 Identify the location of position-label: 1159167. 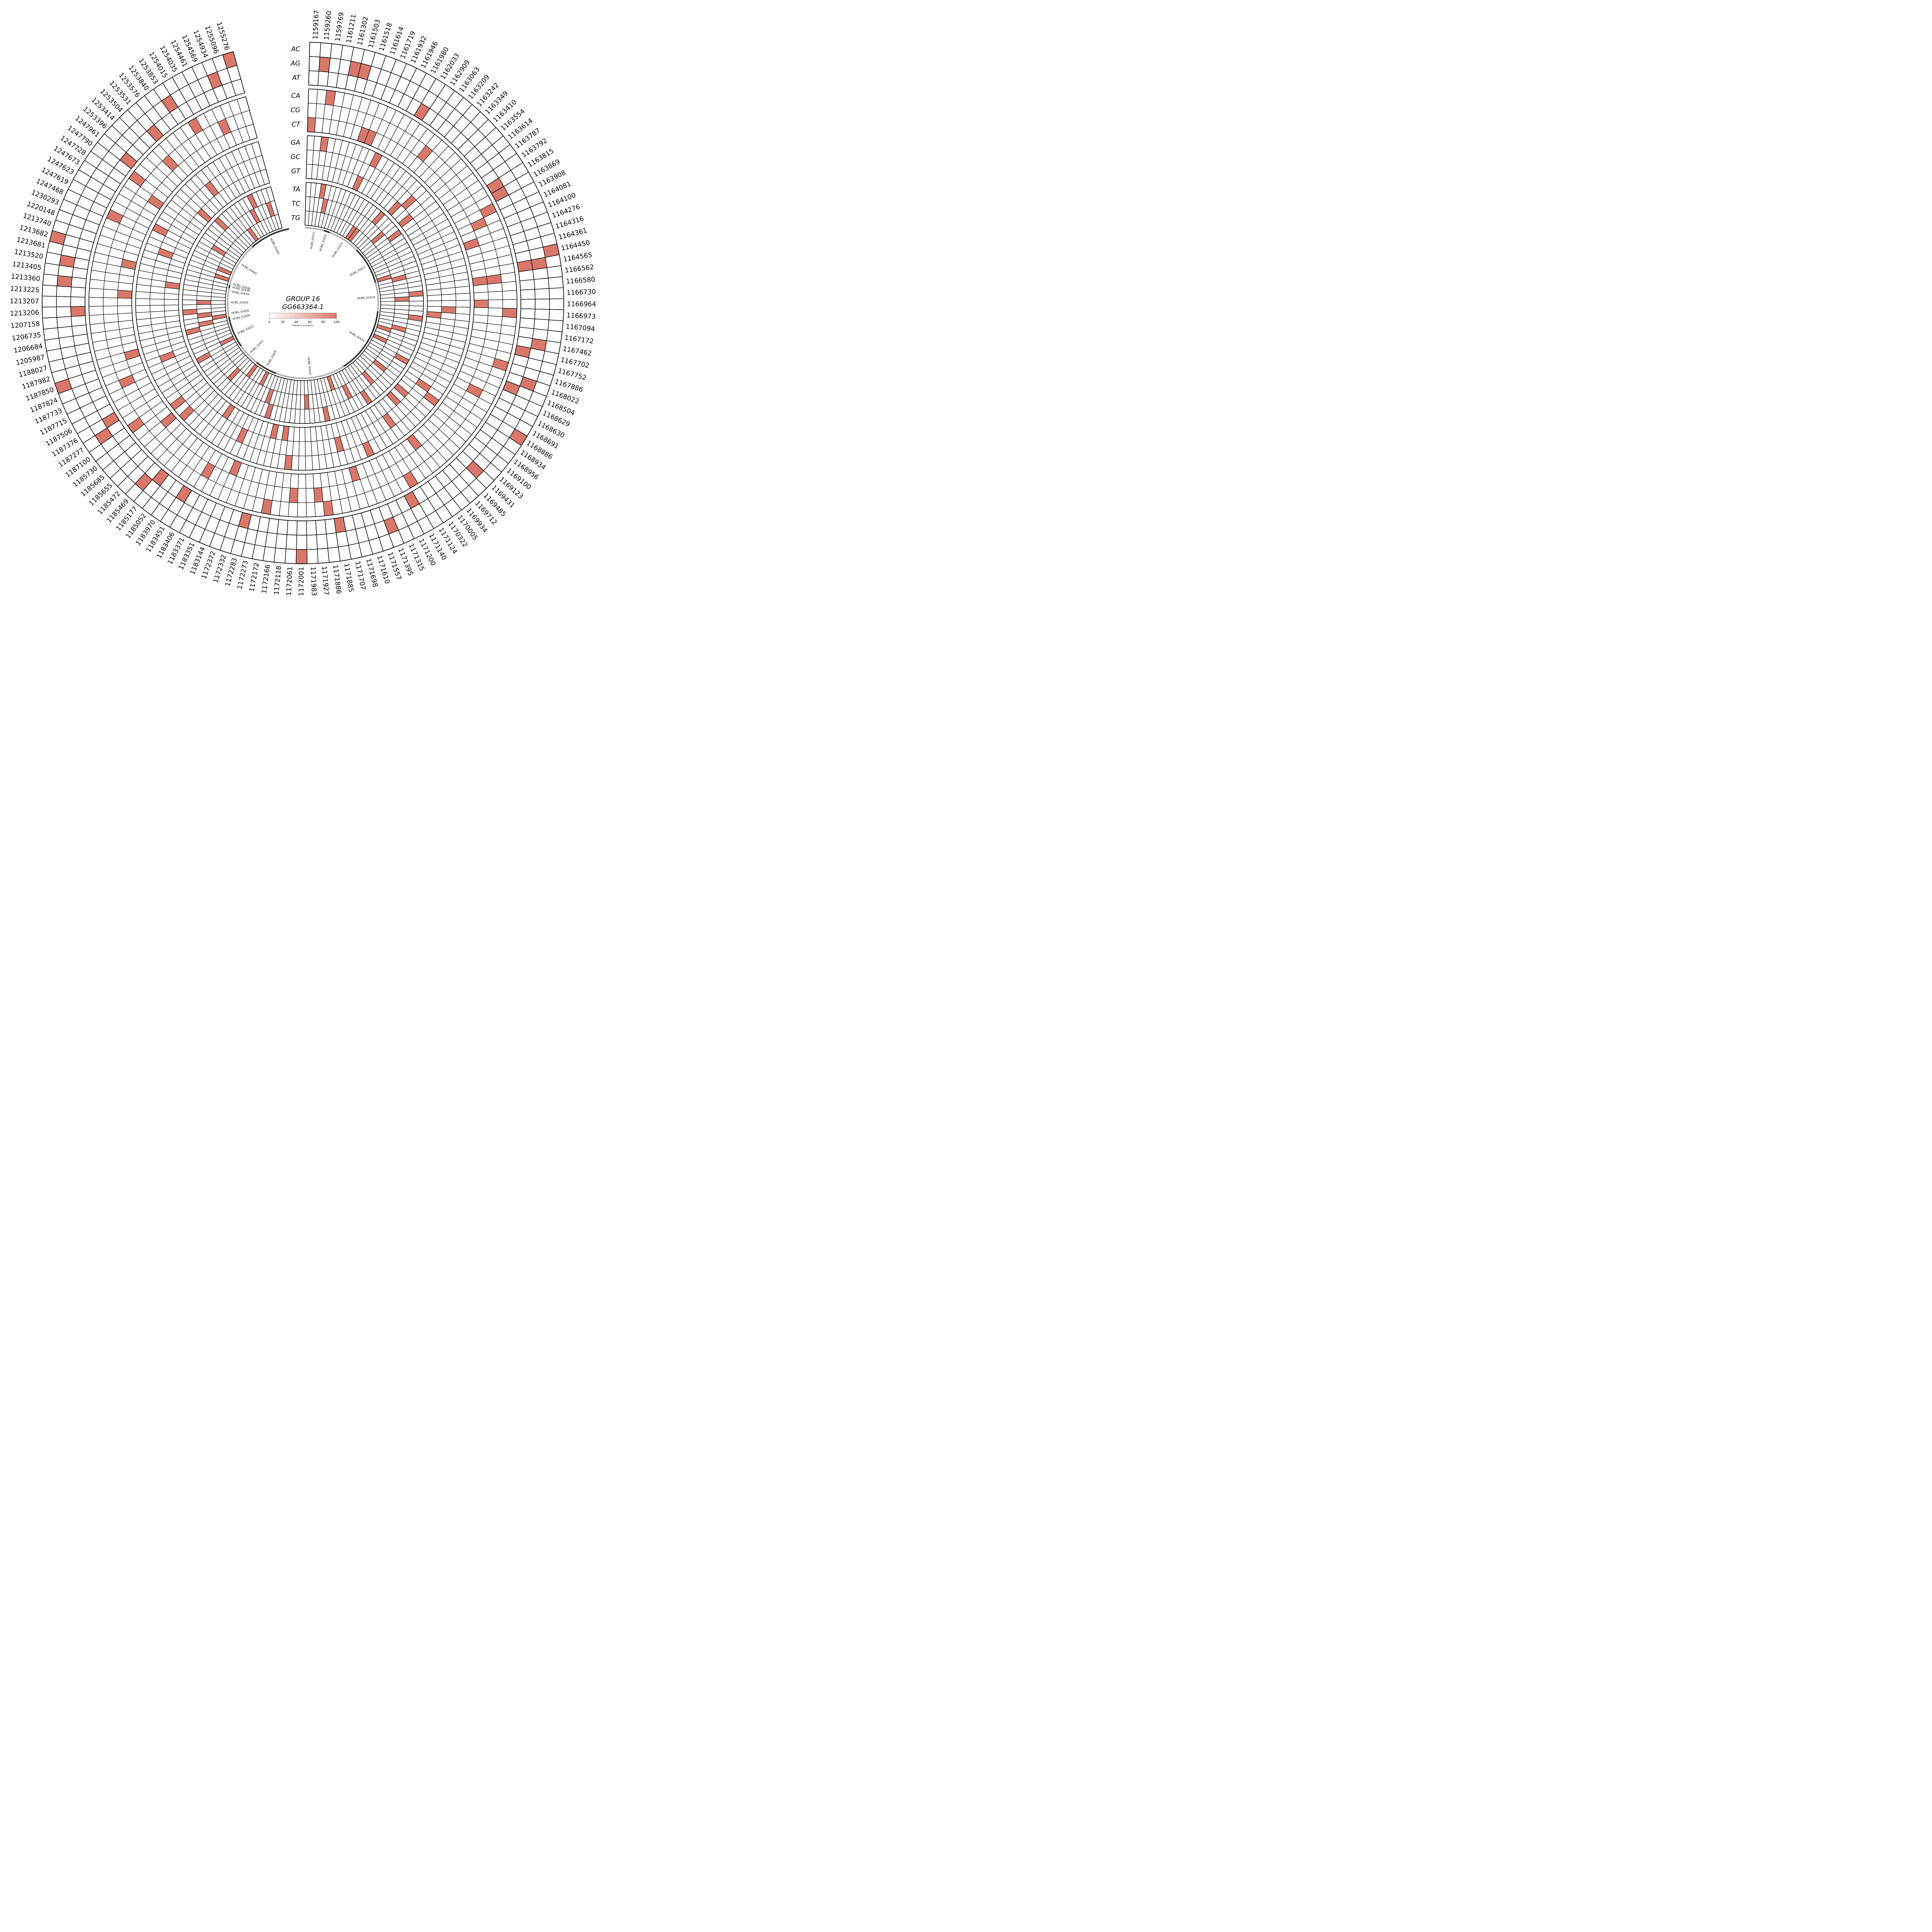
(316, 25).